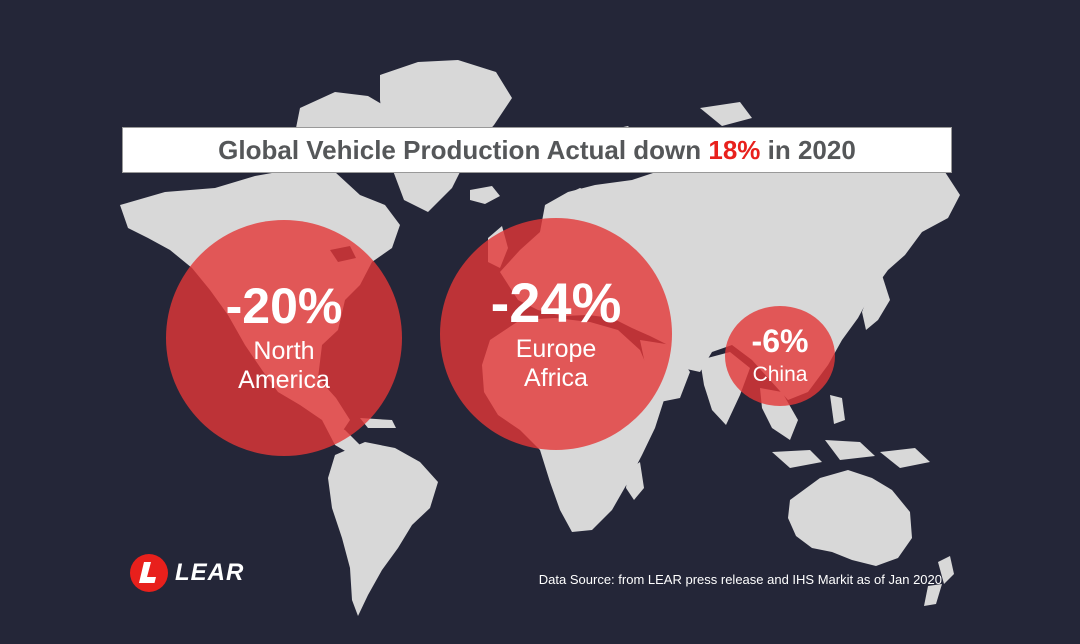  I want to click on lear-logo-icon, so click(149, 573).